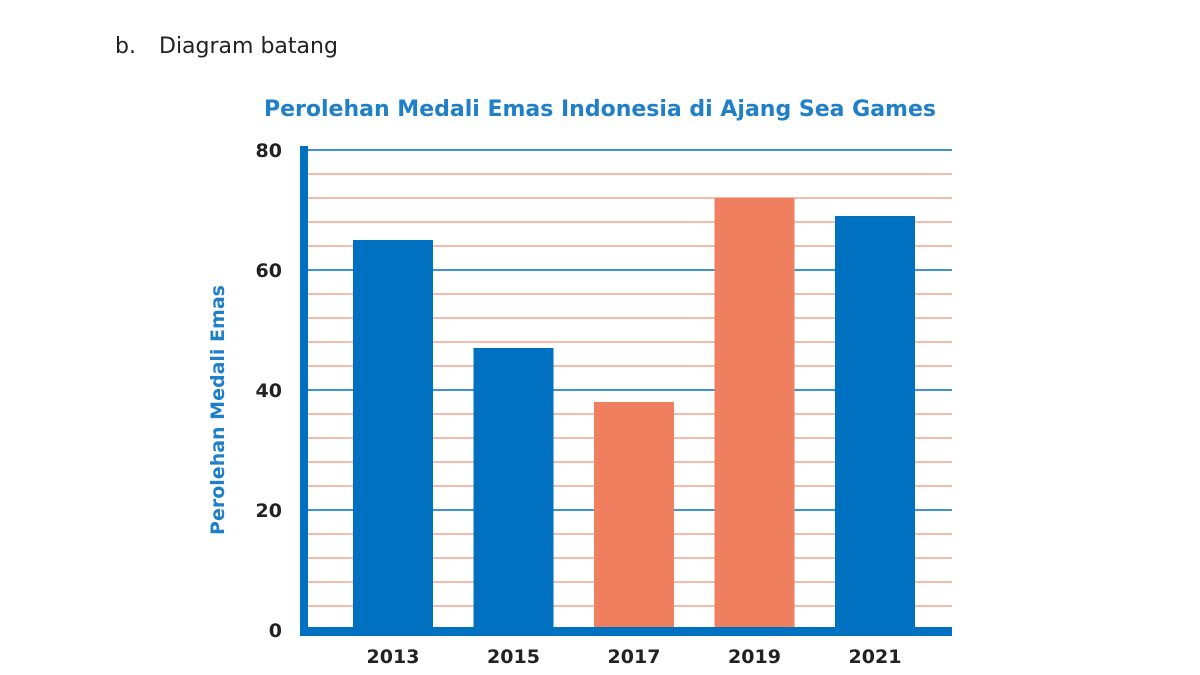 The height and width of the screenshot is (675, 1200). Describe the element at coordinates (754, 657) in the screenshot. I see `x-tick-label: 2019` at that location.